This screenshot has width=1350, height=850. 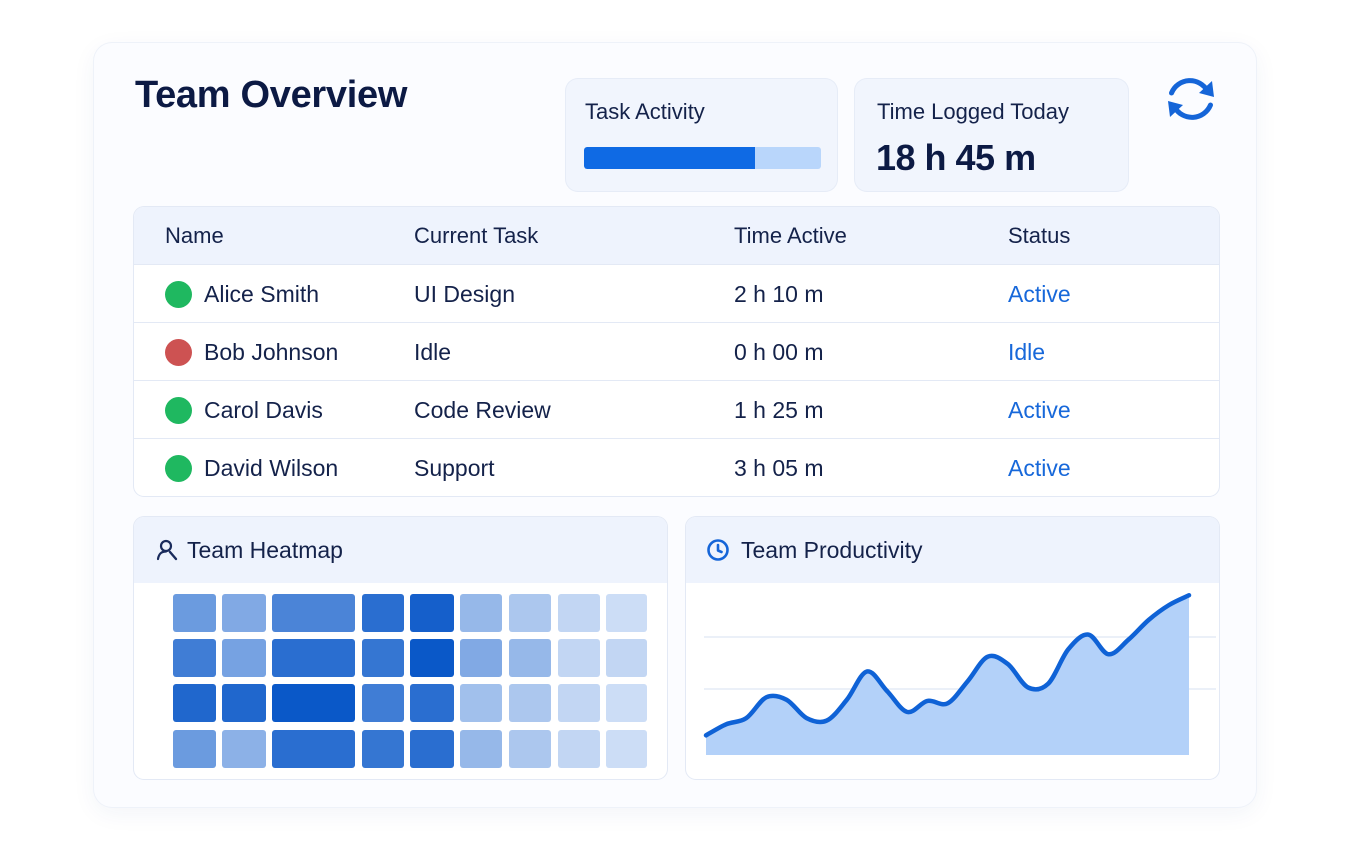 I want to click on productivity-title: Team Productivity, so click(x=832, y=550).